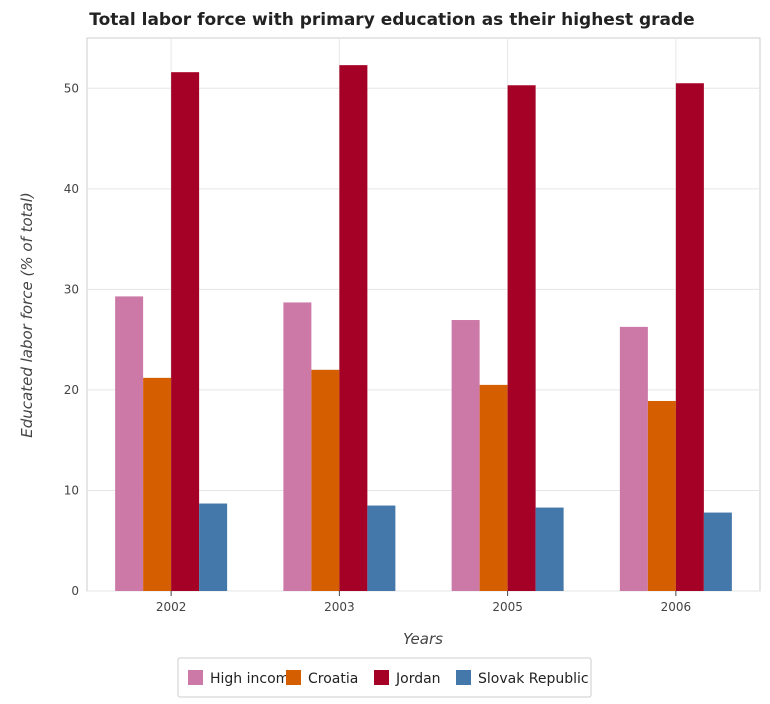 This screenshot has height=704, width=770. What do you see at coordinates (325, 480) in the screenshot?
I see `bar-croatia-2003` at bounding box center [325, 480].